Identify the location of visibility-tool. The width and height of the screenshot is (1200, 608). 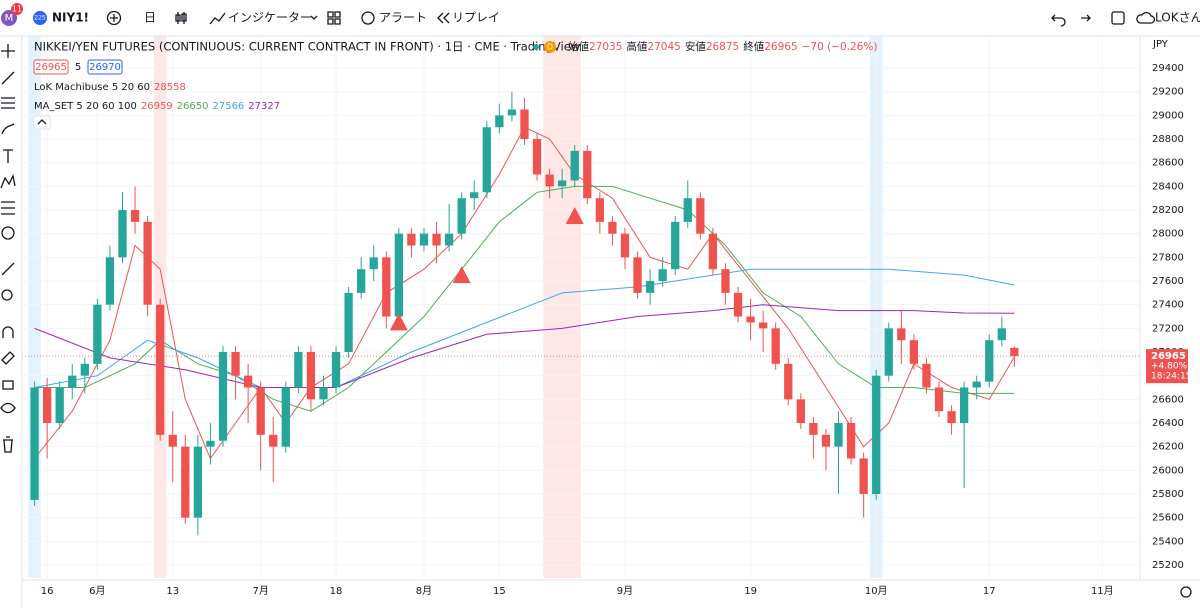
(8, 408).